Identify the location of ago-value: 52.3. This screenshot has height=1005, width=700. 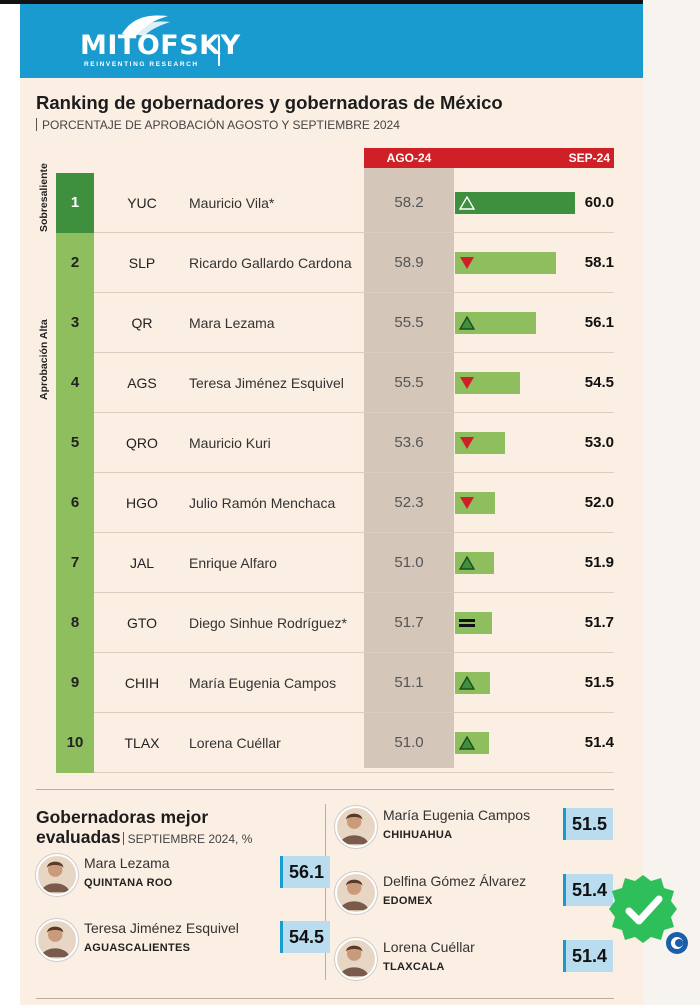
(409, 502).